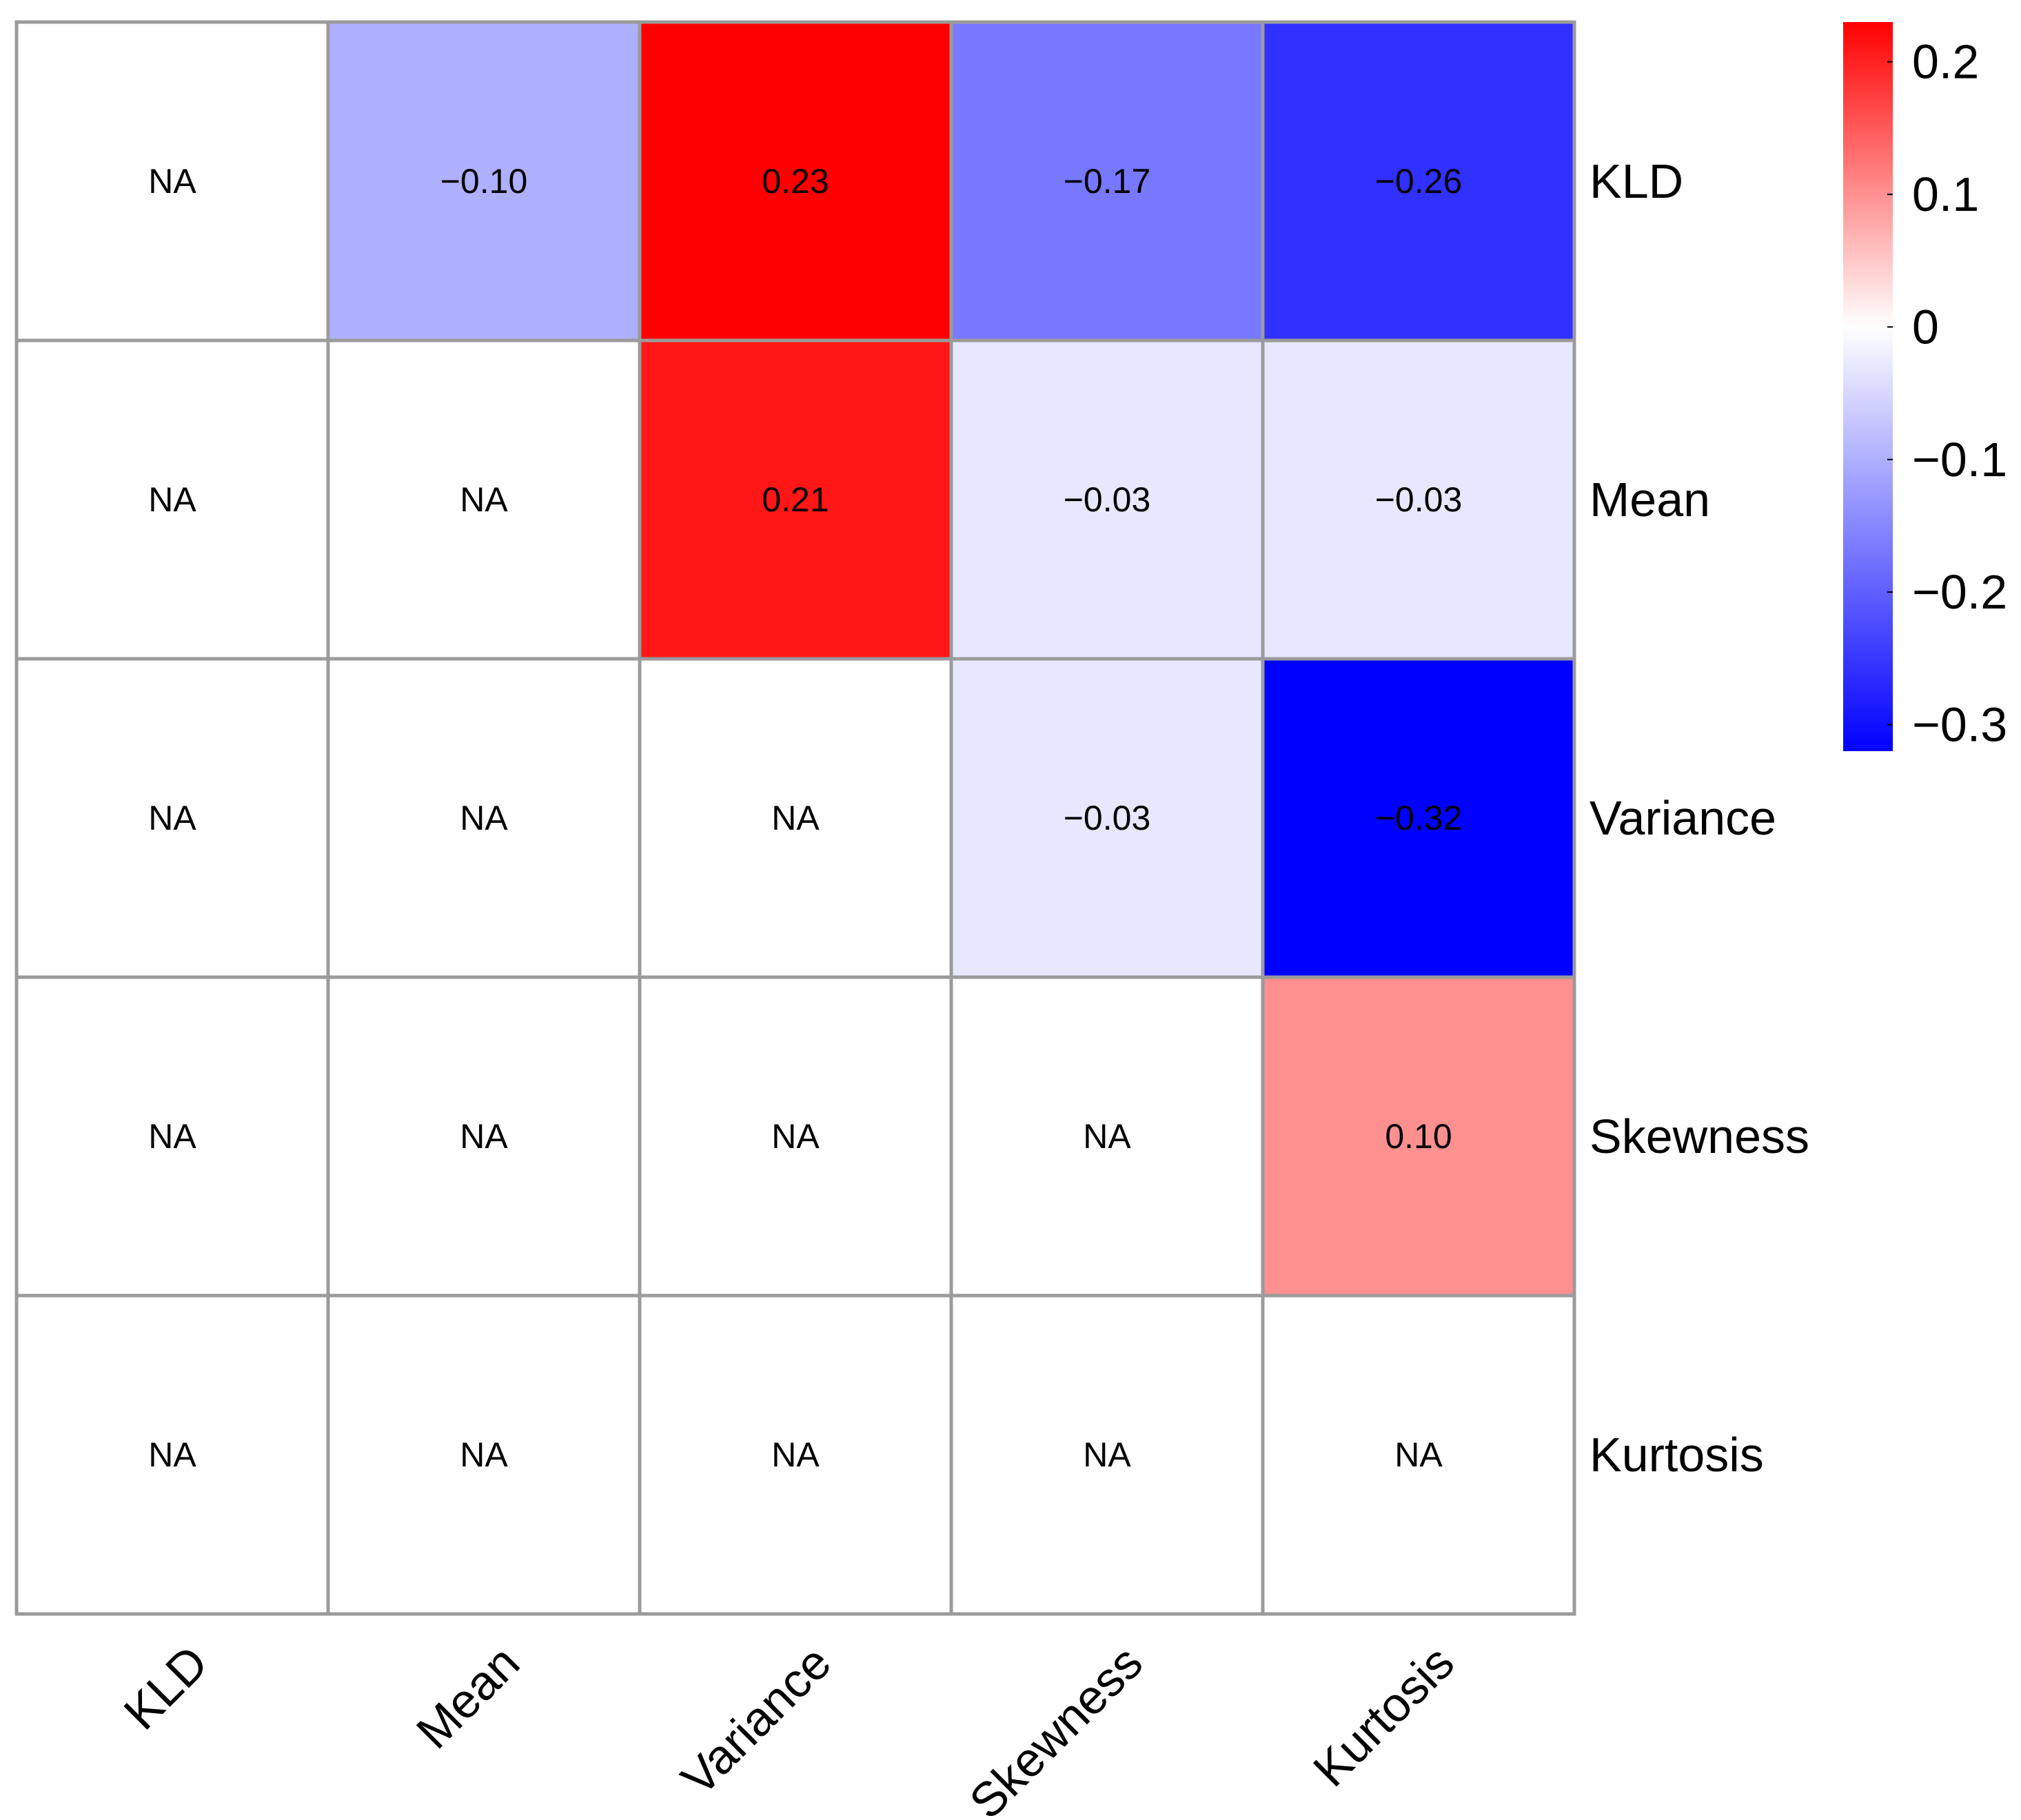 The height and width of the screenshot is (1820, 2021). Describe the element at coordinates (468, 1697) in the screenshot. I see `column-label: Mean` at that location.